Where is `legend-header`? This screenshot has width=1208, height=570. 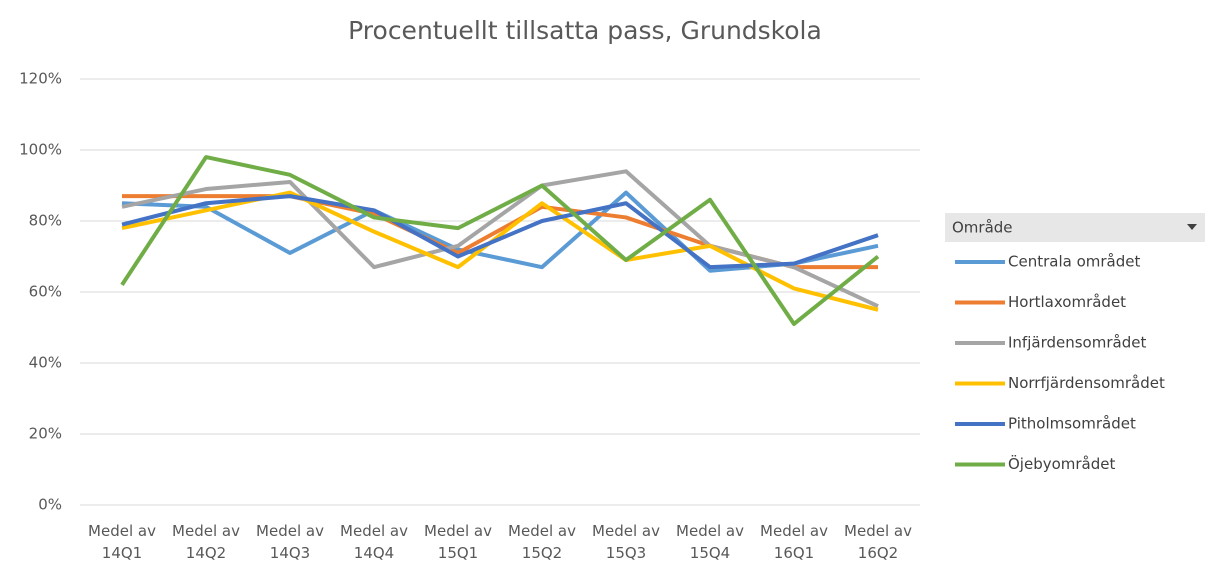
legend-header is located at coordinates (1075, 227).